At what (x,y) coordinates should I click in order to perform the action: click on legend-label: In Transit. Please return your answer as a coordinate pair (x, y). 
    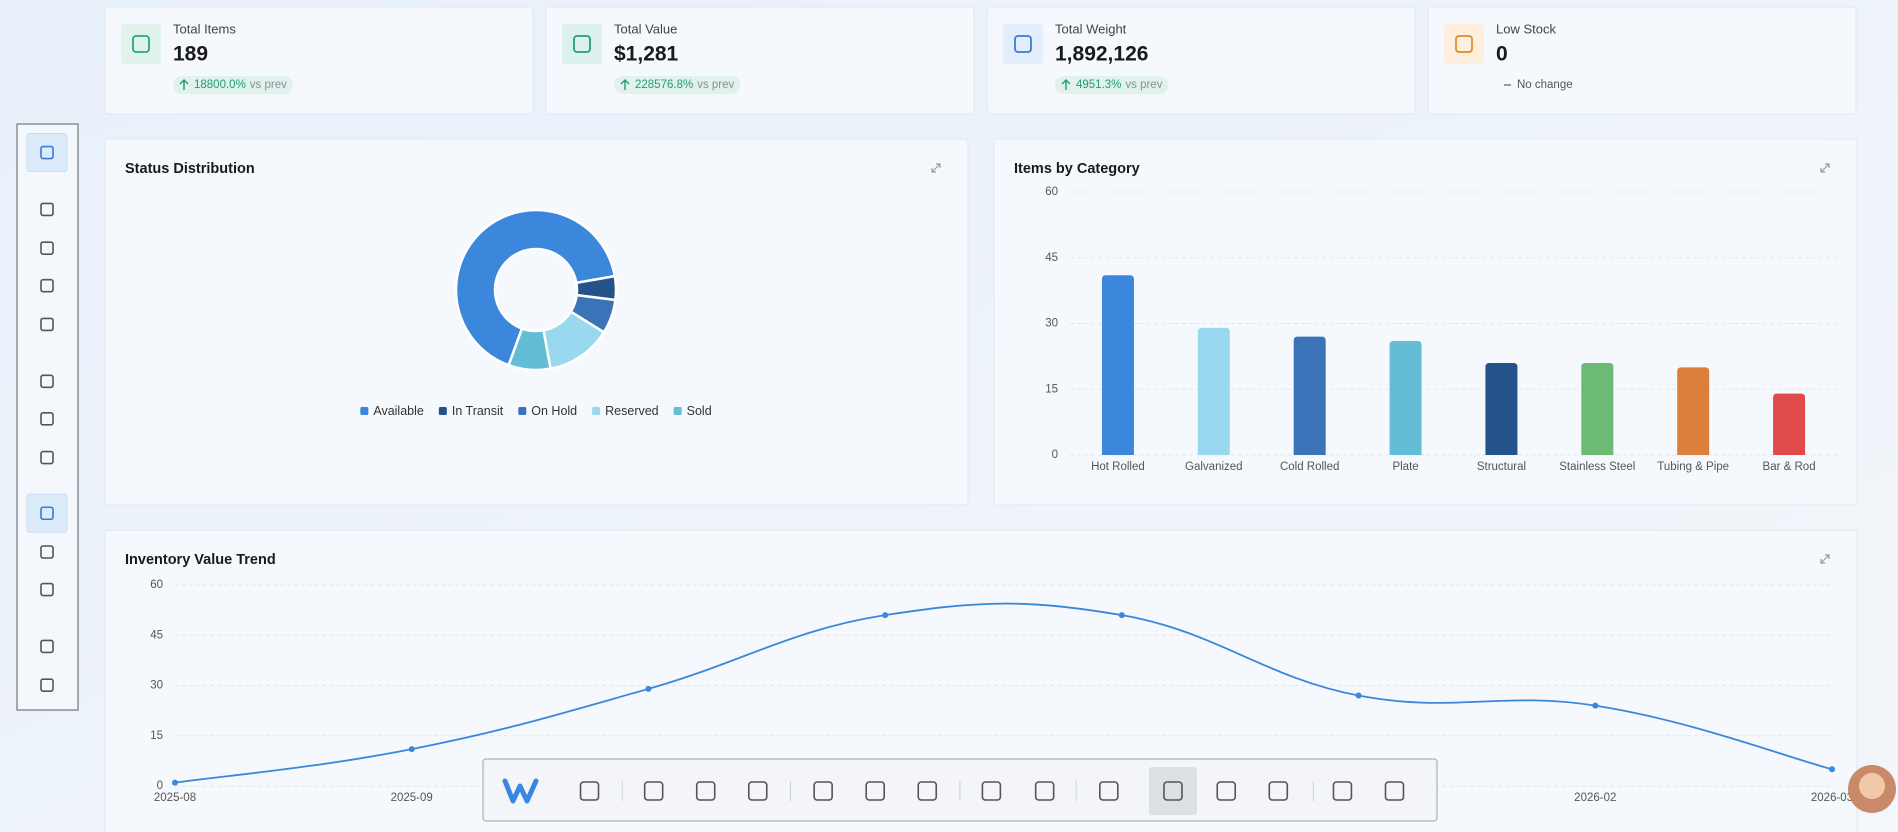
    Looking at the image, I should click on (478, 411).